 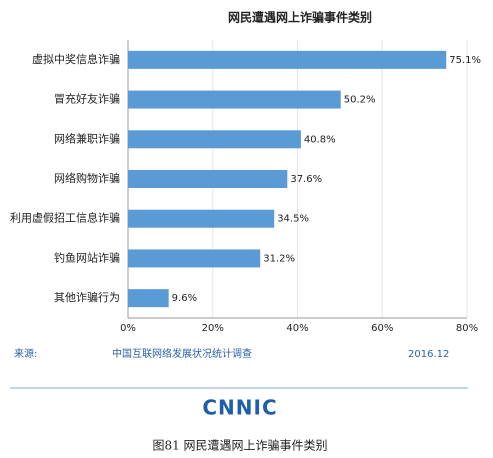 I want to click on source-label: 来源:, so click(x=25, y=353).